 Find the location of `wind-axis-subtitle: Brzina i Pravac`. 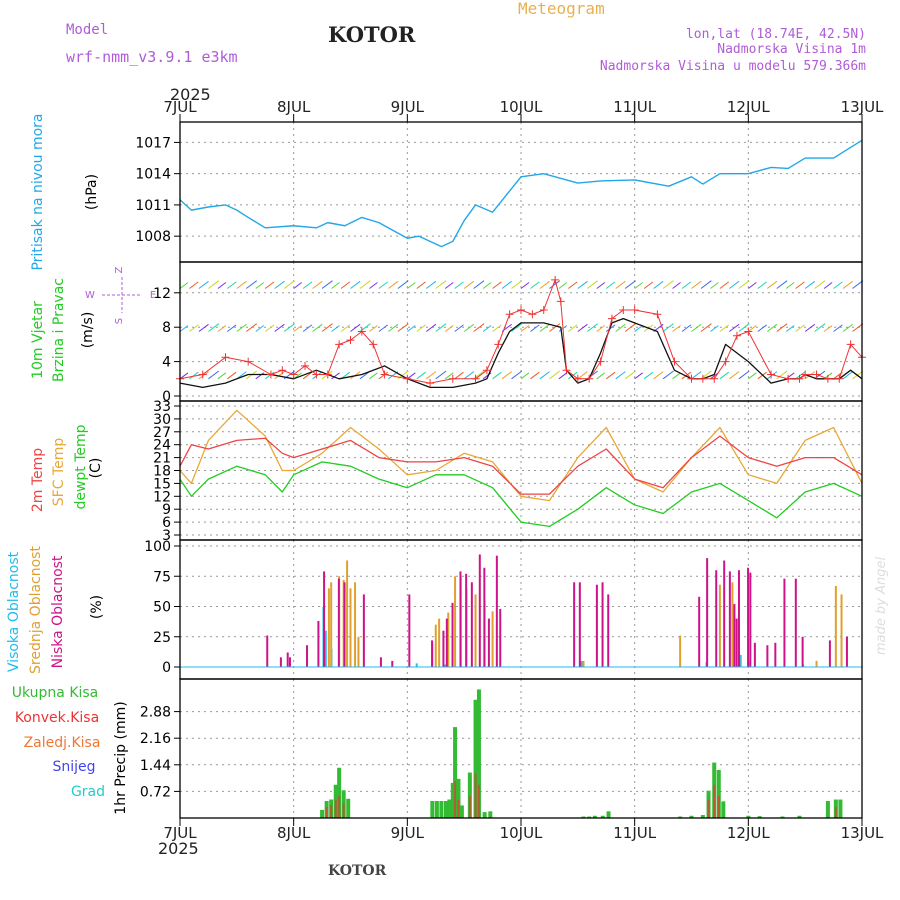

wind-axis-subtitle: Brzina i Pravac is located at coordinates (59, 330).